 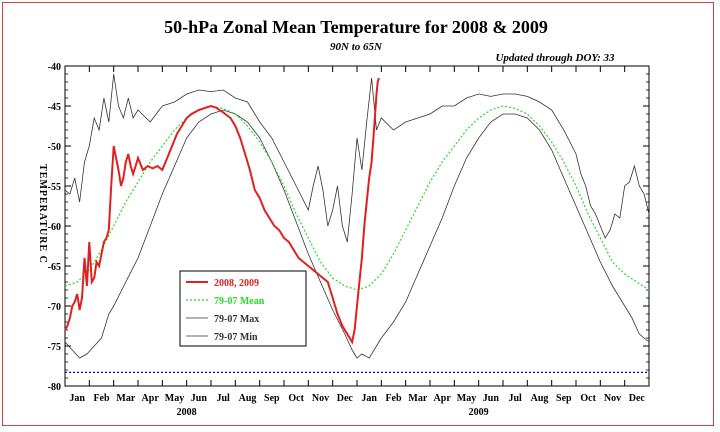 I want to click on legend-label: 2008, 2009, so click(x=236, y=283).